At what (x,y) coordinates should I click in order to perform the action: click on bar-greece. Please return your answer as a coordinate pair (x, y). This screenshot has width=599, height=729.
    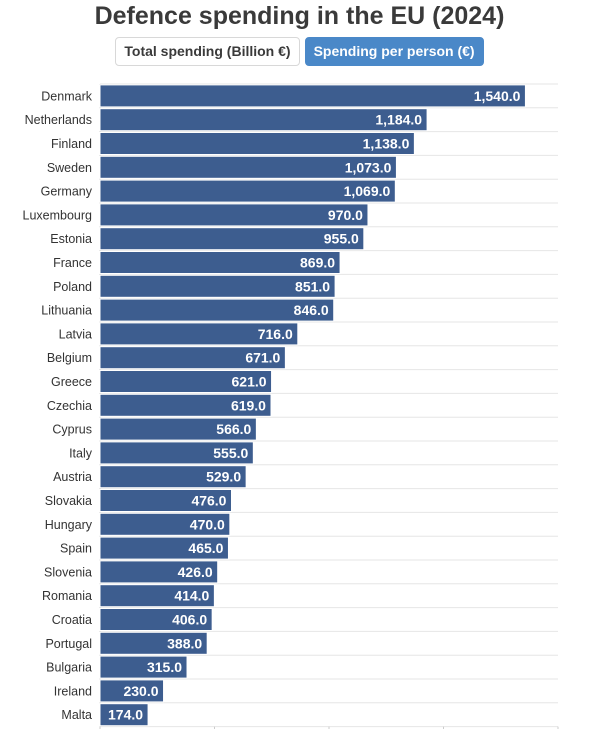
    Looking at the image, I should click on (186, 381).